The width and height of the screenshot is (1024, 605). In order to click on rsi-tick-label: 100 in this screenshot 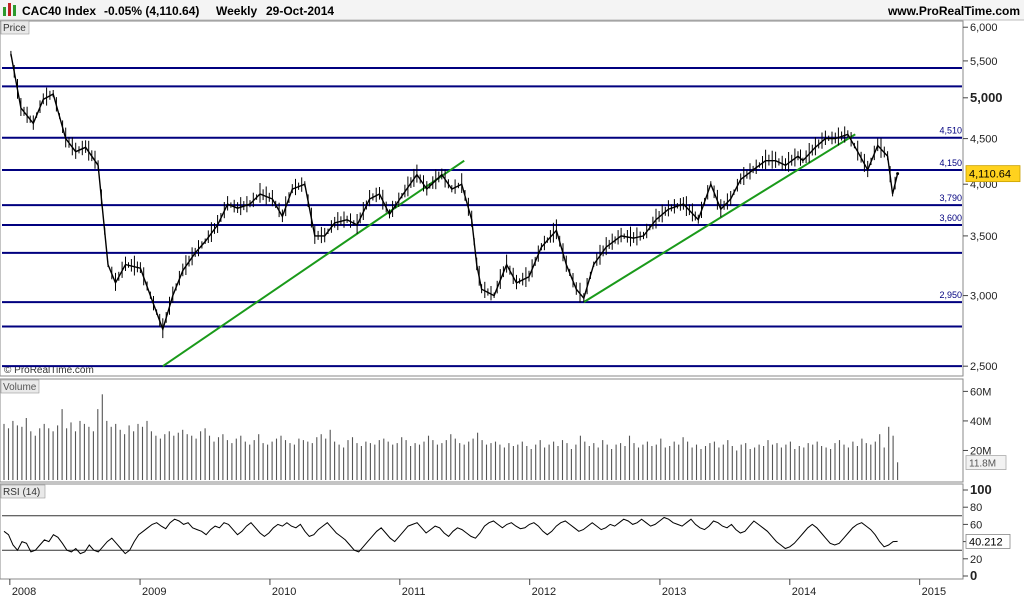, I will do `click(981, 489)`.